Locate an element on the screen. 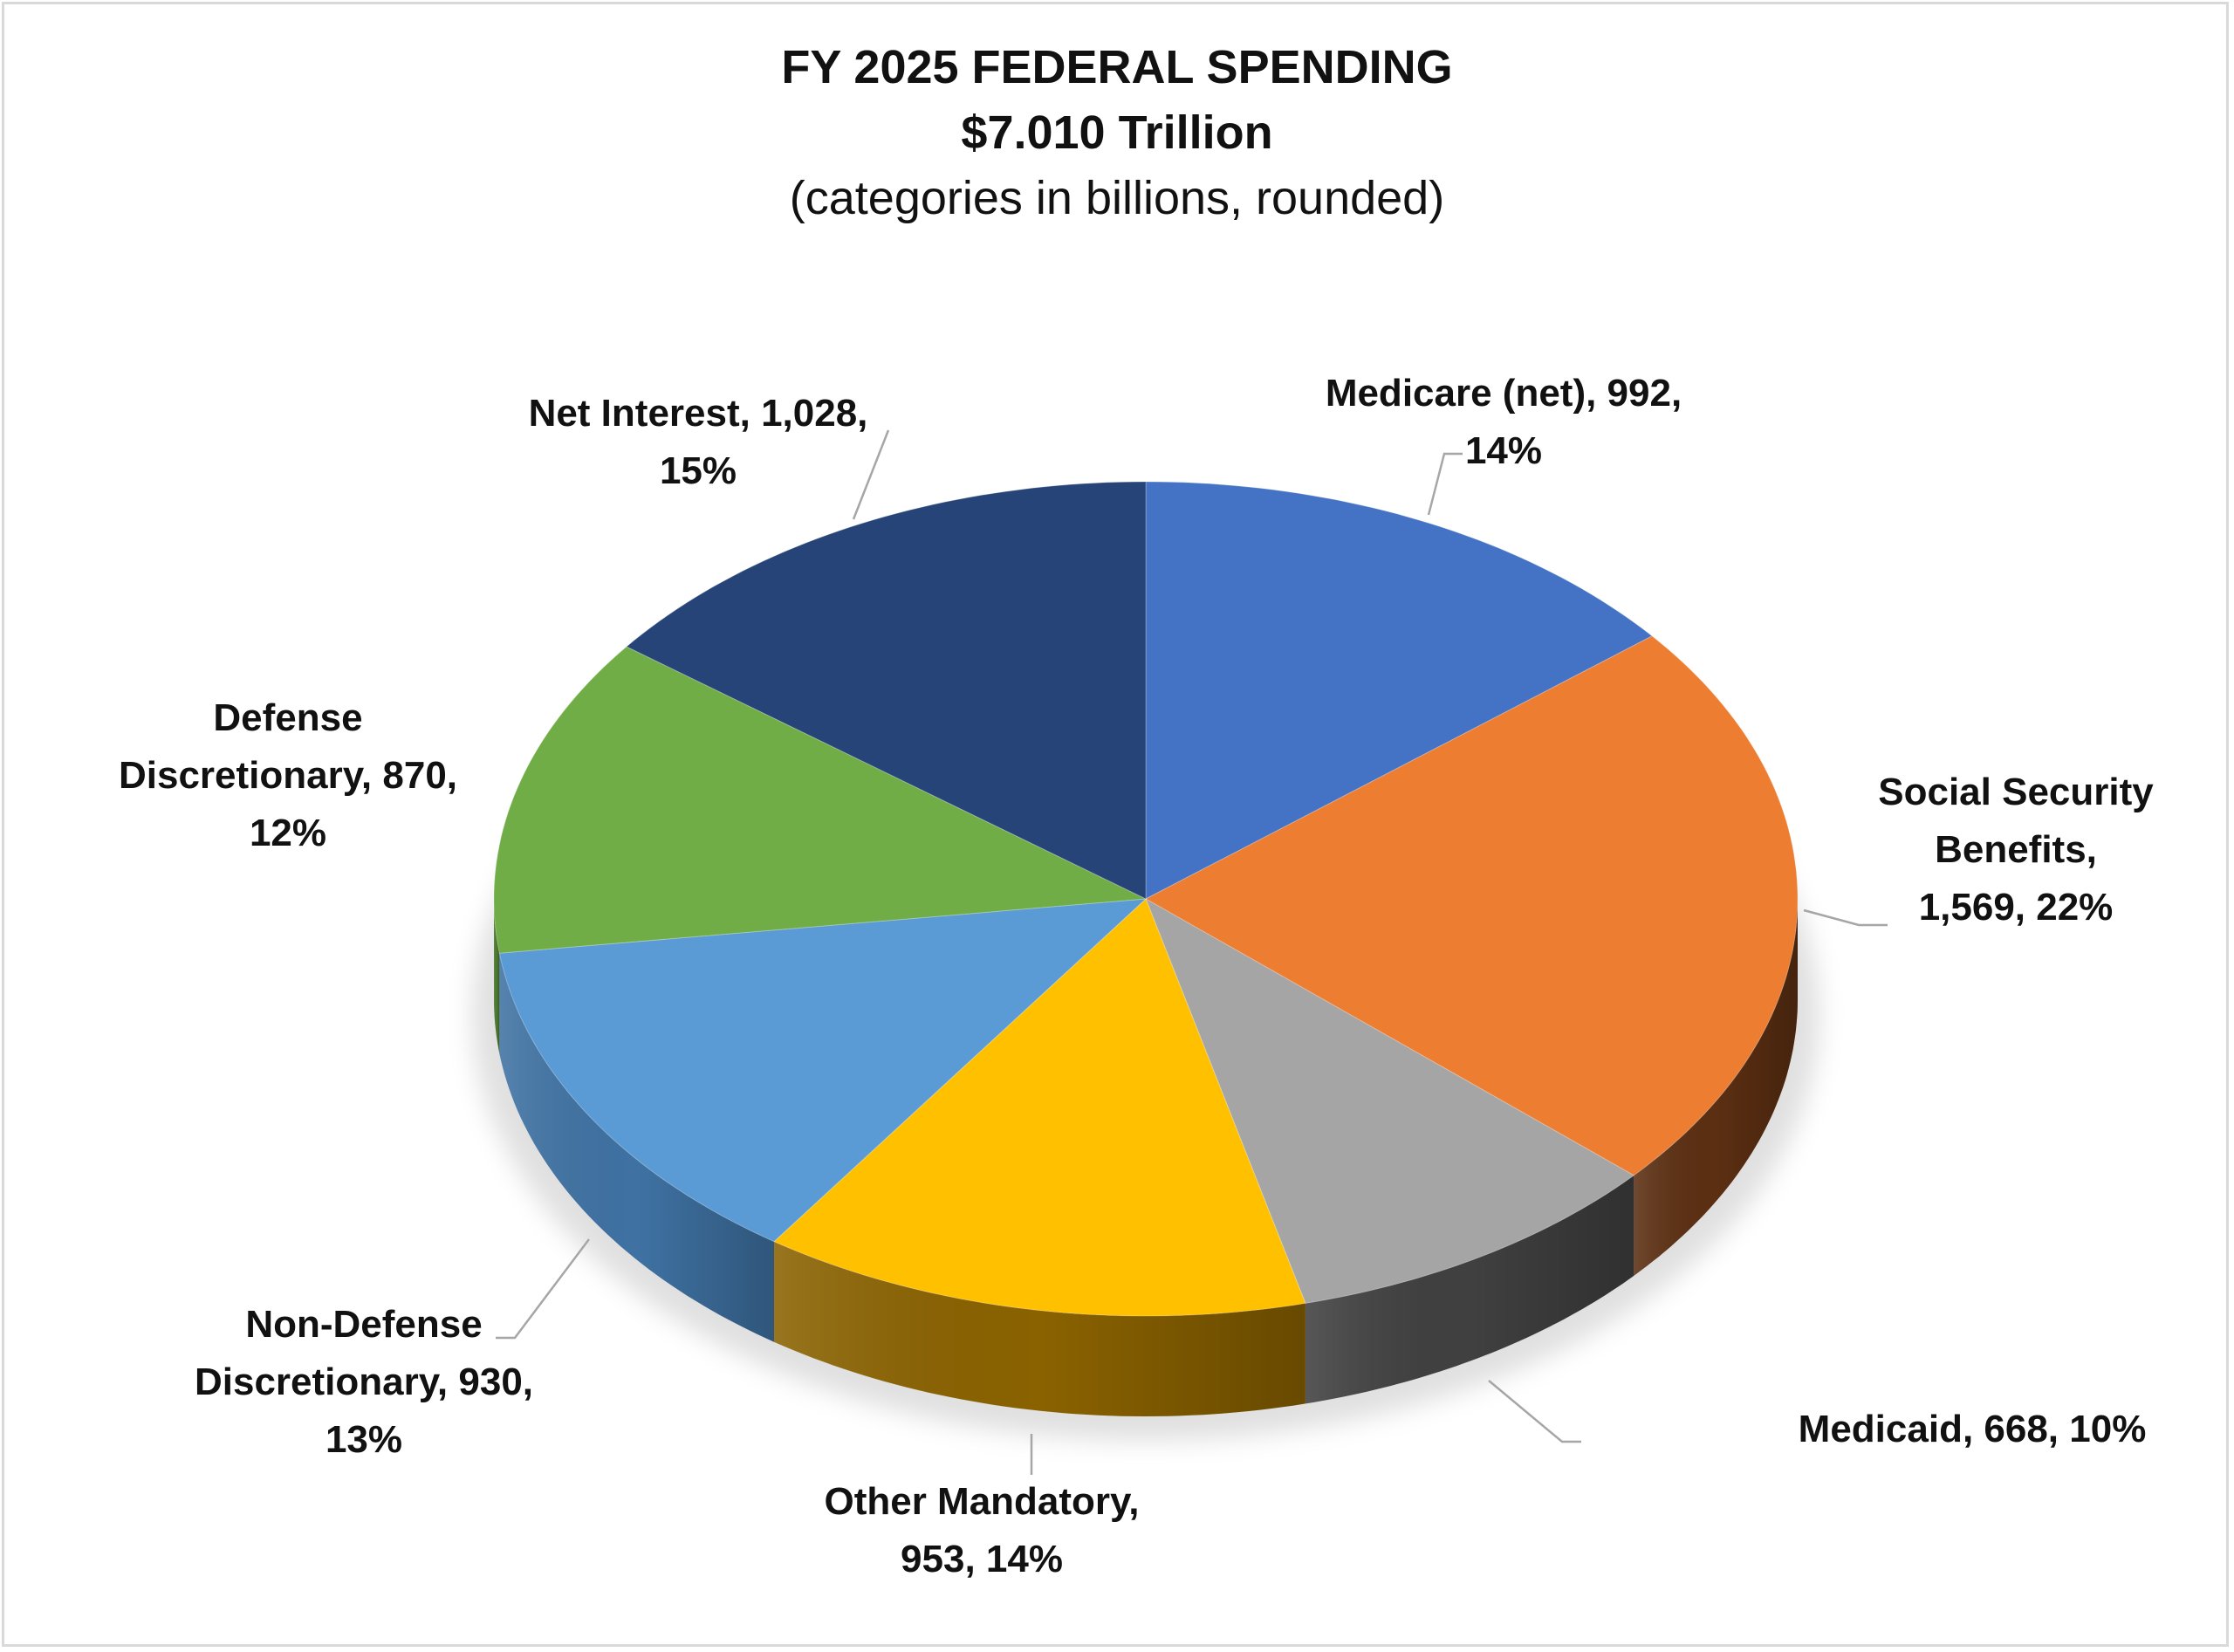 The image size is (2234, 1652). data-label-medicare-net: Medicare (net), 992, 14% is located at coordinates (1504, 422).